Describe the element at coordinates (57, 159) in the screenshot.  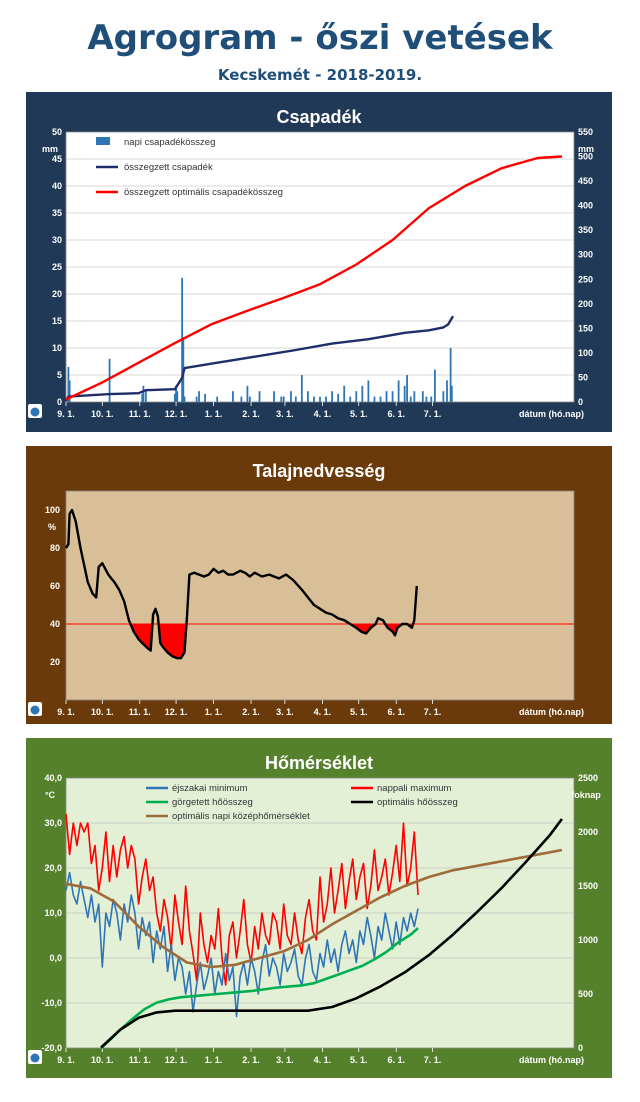
I see `y-tick-label-left: 45` at that location.